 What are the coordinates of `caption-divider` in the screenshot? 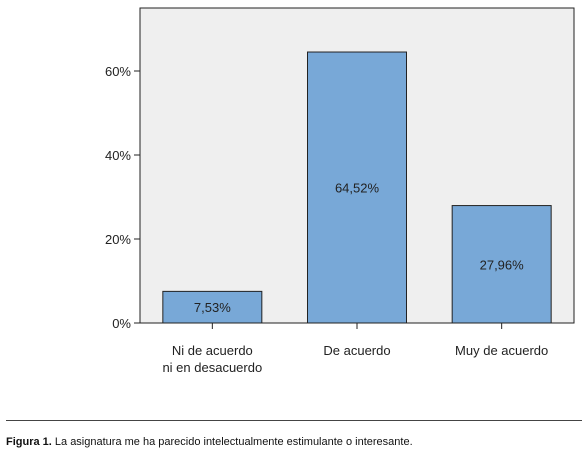 It's located at (294, 420).